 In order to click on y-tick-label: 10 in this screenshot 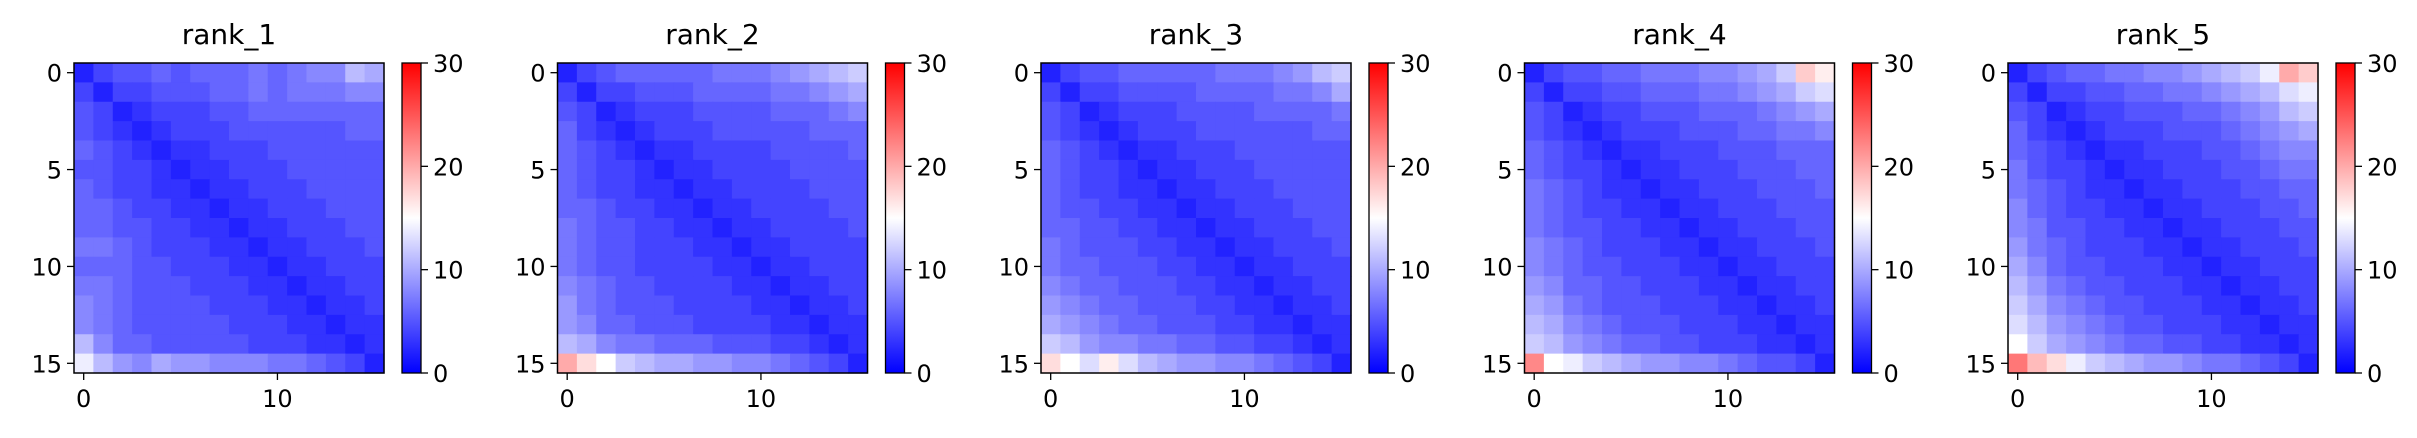, I will do `click(46, 267)`.